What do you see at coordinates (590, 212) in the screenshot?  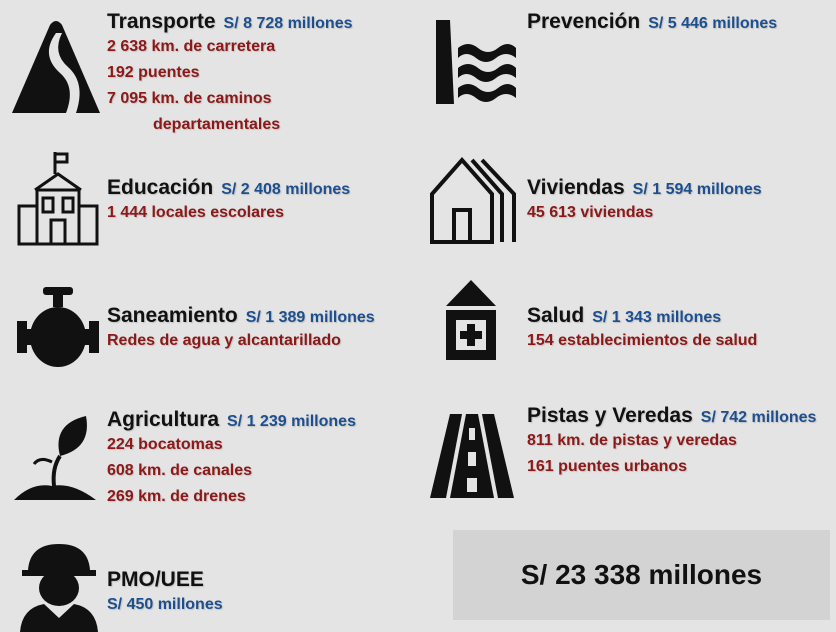 I see `item-detail: 45 613 viviendas` at bounding box center [590, 212].